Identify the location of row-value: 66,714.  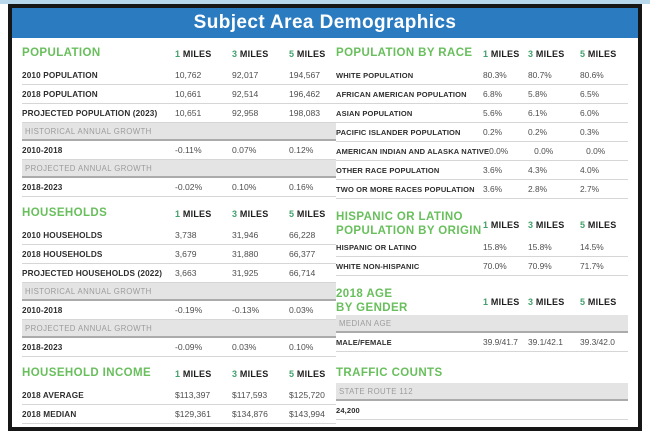
(302, 273).